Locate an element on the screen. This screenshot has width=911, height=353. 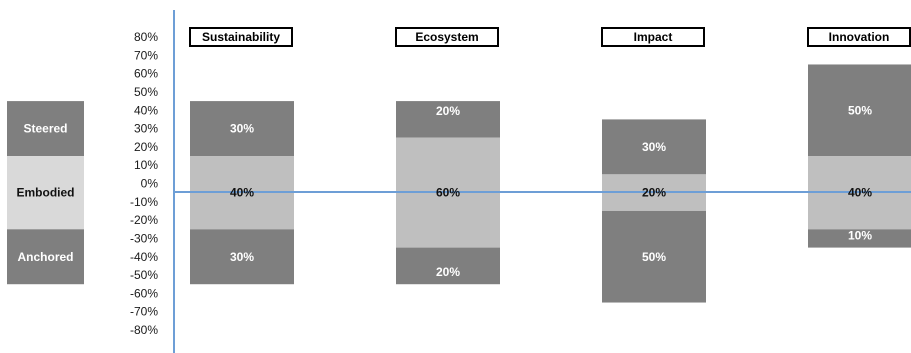
segment-value-label: 10% is located at coordinates (860, 236).